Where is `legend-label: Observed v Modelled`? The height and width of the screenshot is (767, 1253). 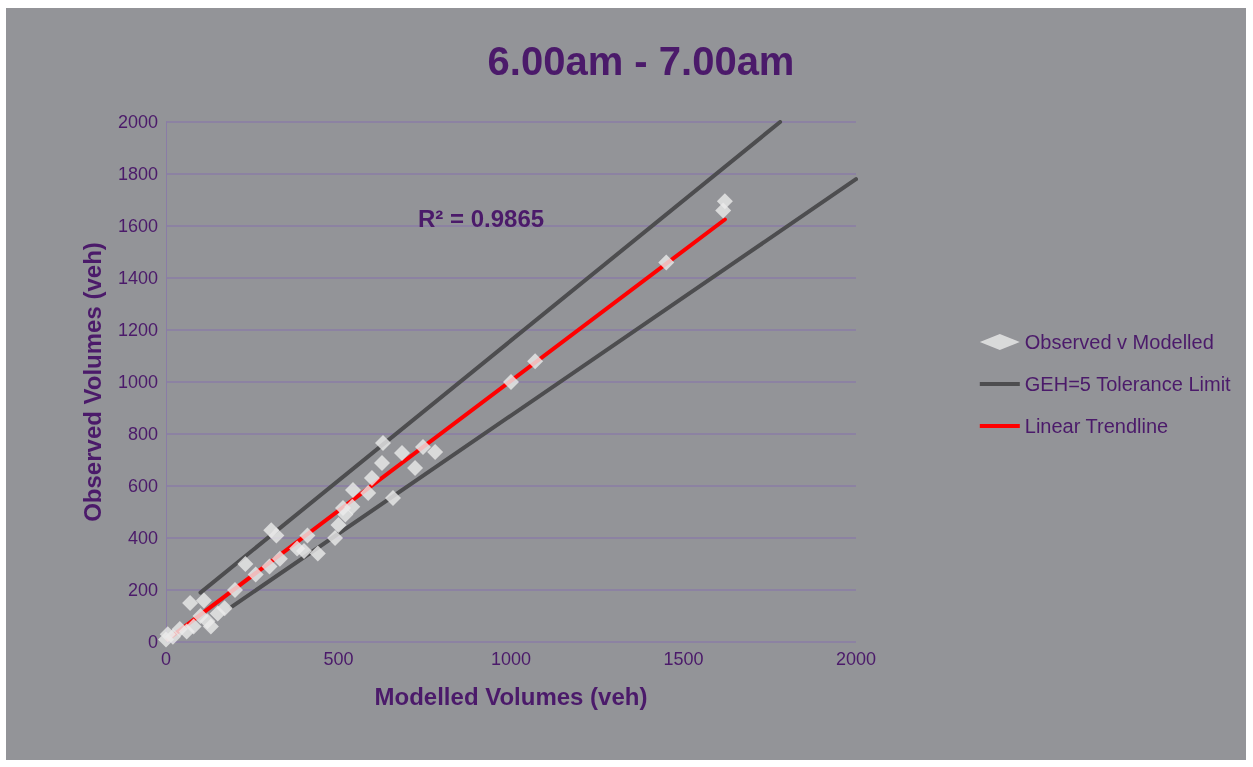
legend-label: Observed v Modelled is located at coordinates (1119, 342).